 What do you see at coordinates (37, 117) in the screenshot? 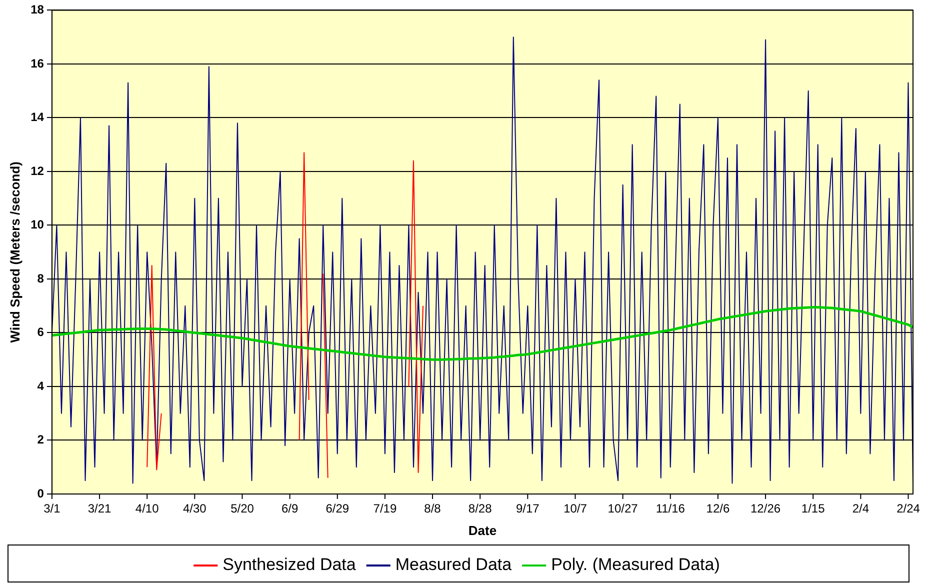
I see `y-tick-label: 14` at bounding box center [37, 117].